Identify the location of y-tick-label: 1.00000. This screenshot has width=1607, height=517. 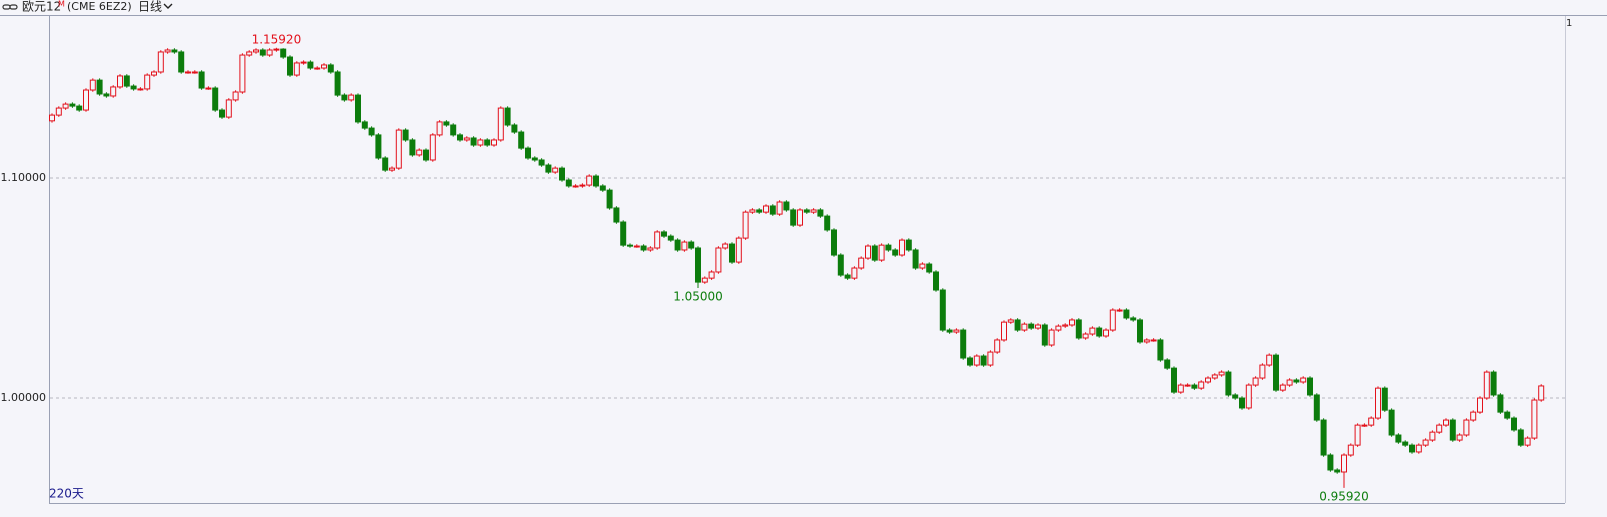
(24, 397).